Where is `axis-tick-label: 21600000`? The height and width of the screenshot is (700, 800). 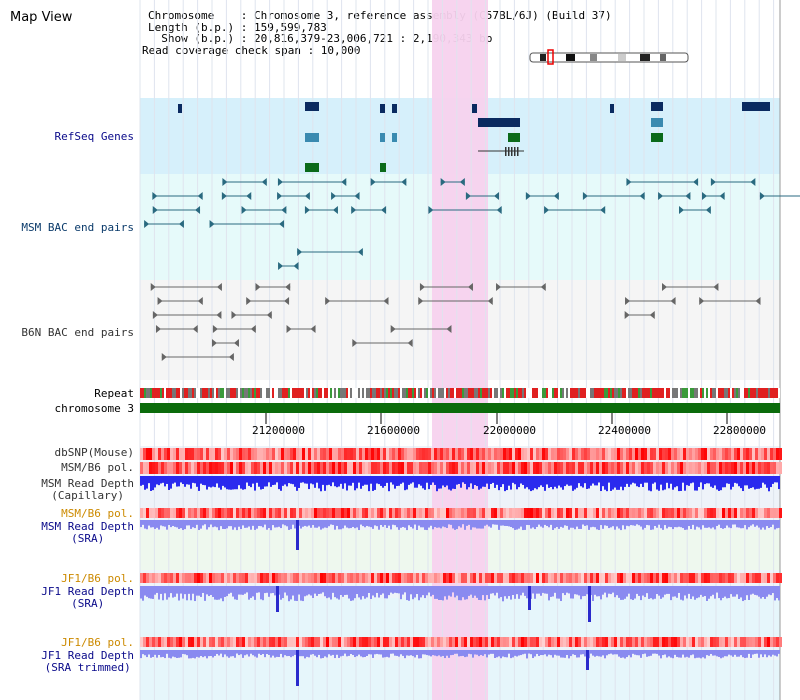 axis-tick-label: 21600000 is located at coordinates (393, 430).